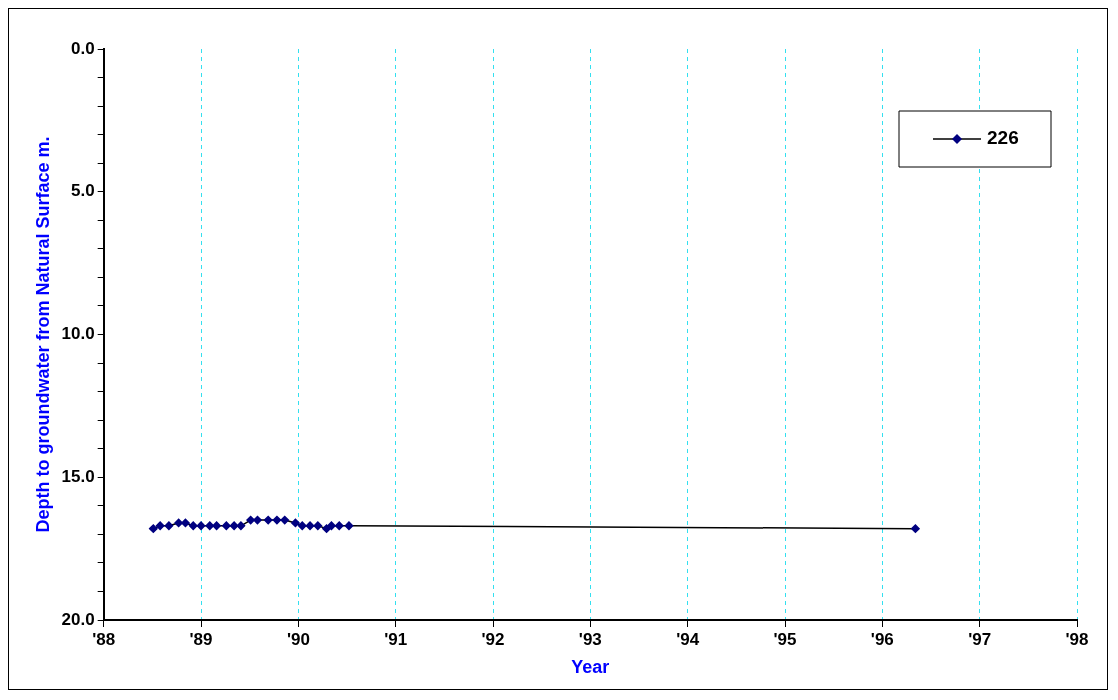 This screenshot has width=1118, height=700. I want to click on y-tick-label: 5.0, so click(83, 191).